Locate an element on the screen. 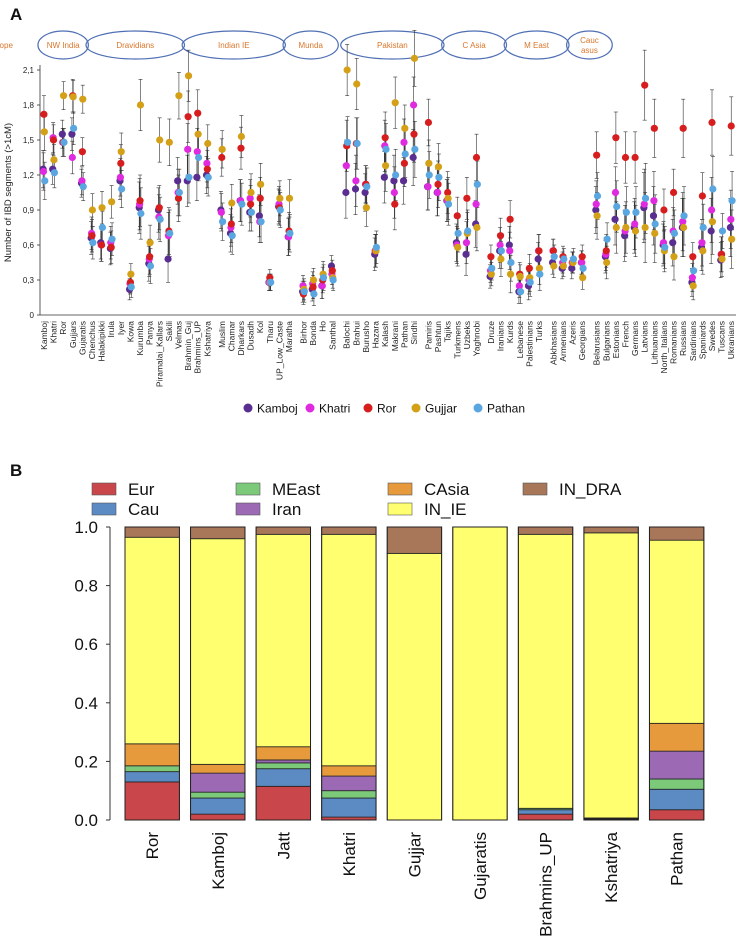 Image resolution: width=744 pixels, height=948 pixels. category-label: Santhal is located at coordinates (332, 335).